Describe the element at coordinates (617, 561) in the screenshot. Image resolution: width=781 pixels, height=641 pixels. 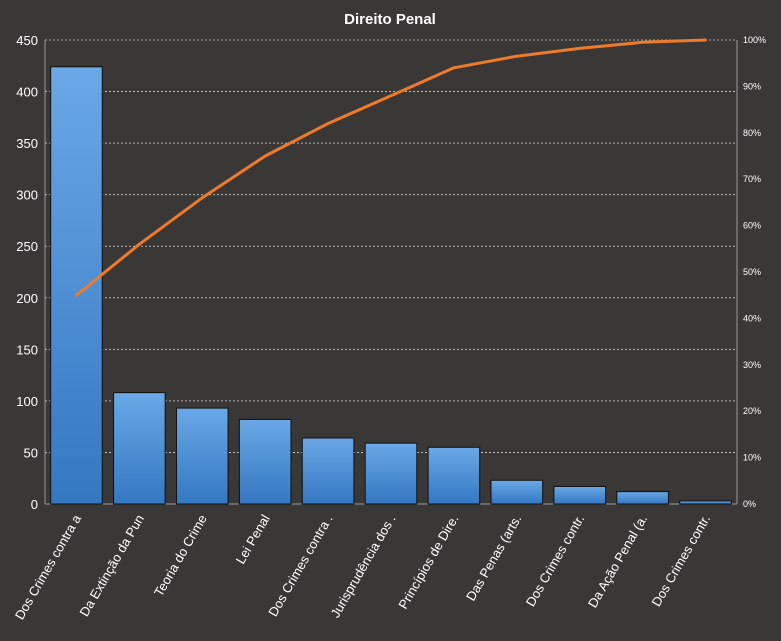
I see `x-tick-label: Da Ação Penal (a.` at that location.